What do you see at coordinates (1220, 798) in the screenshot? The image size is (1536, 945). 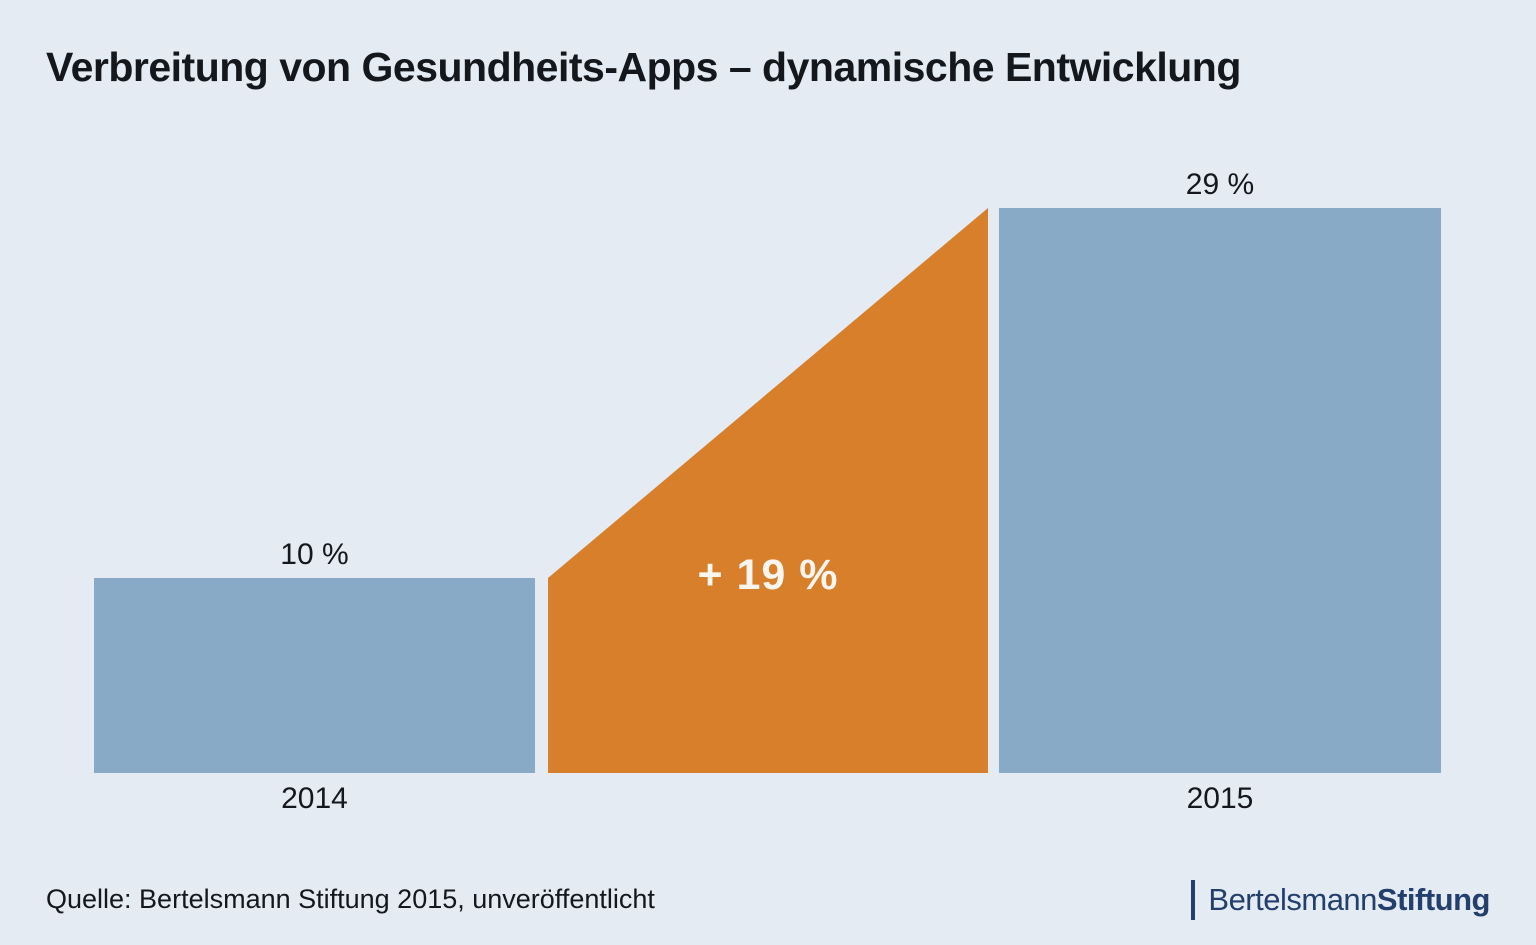 I see `axis-label-2015: 2015` at bounding box center [1220, 798].